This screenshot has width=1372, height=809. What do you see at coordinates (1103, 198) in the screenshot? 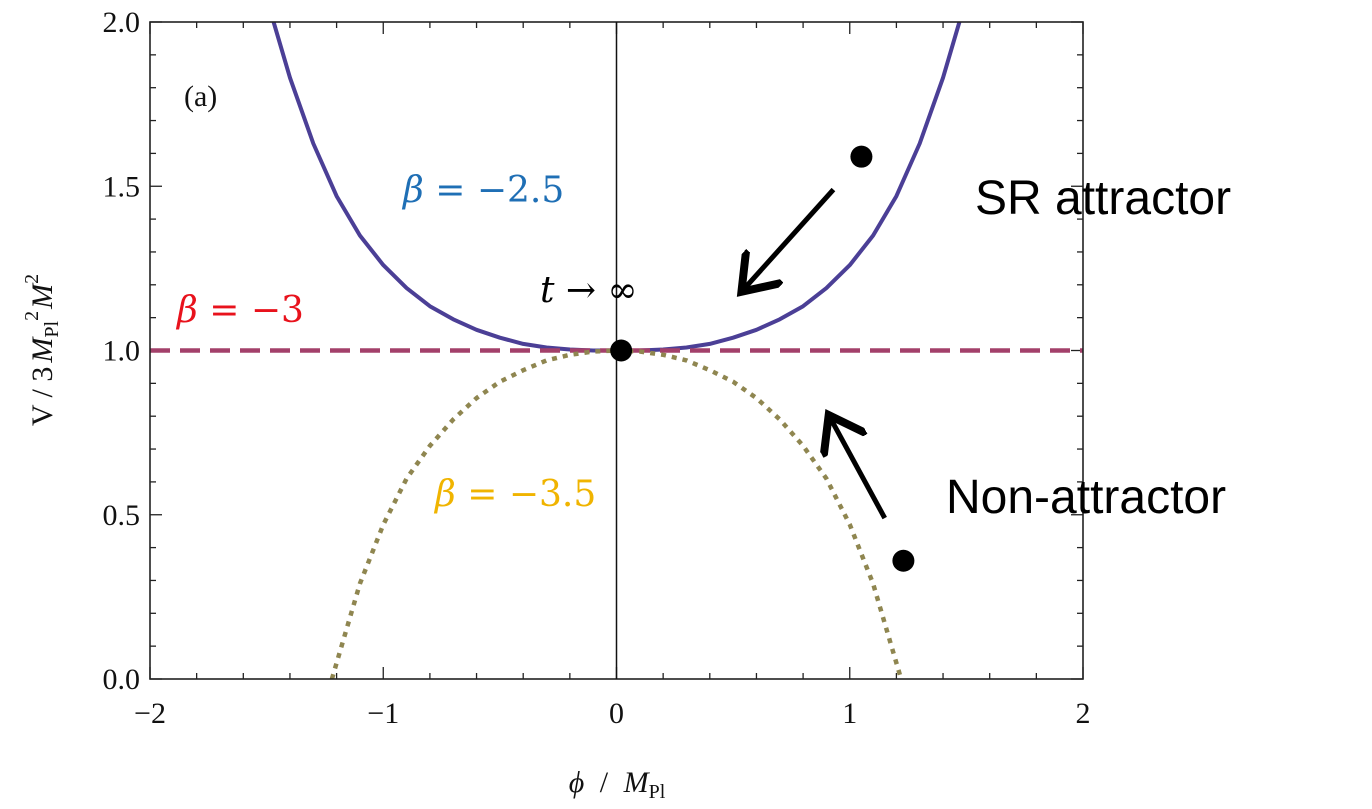
I see `sr-attractor-label: SR attractor` at bounding box center [1103, 198].